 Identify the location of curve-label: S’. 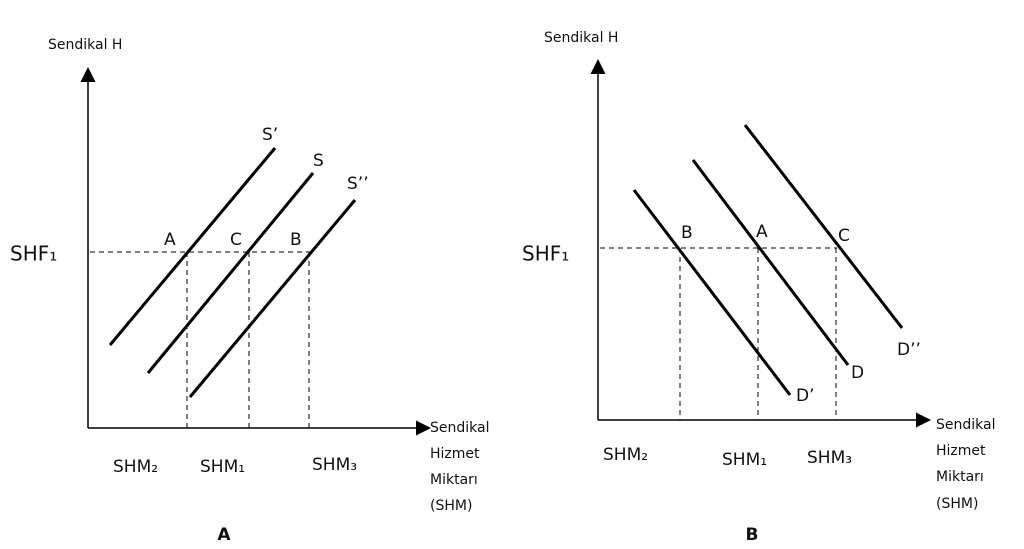
(270, 135).